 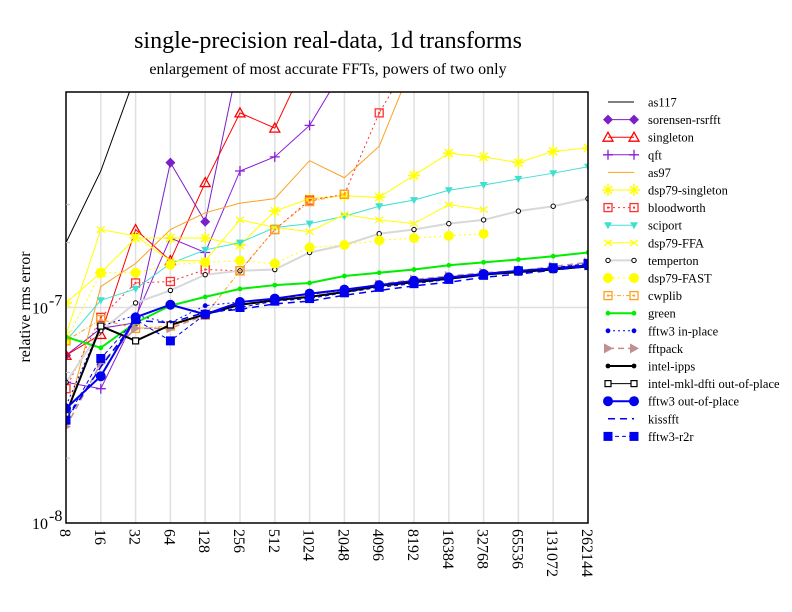 What do you see at coordinates (342, 545) in the screenshot?
I see `x-tick-label: 2048` at bounding box center [342, 545].